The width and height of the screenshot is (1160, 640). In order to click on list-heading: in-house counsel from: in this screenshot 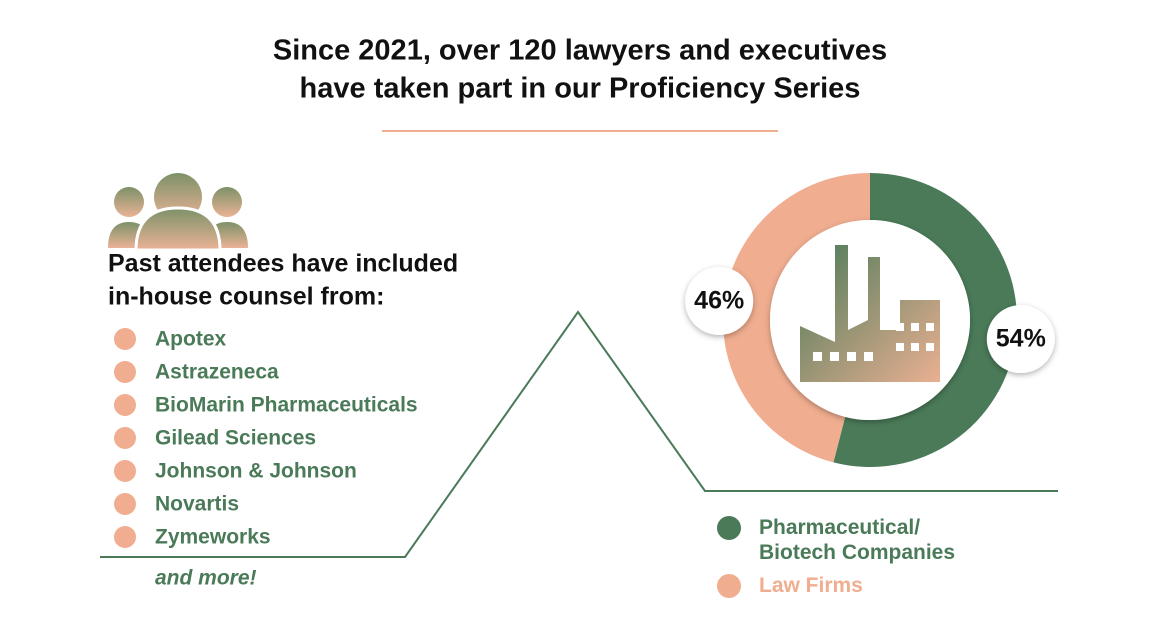, I will do `click(246, 297)`.